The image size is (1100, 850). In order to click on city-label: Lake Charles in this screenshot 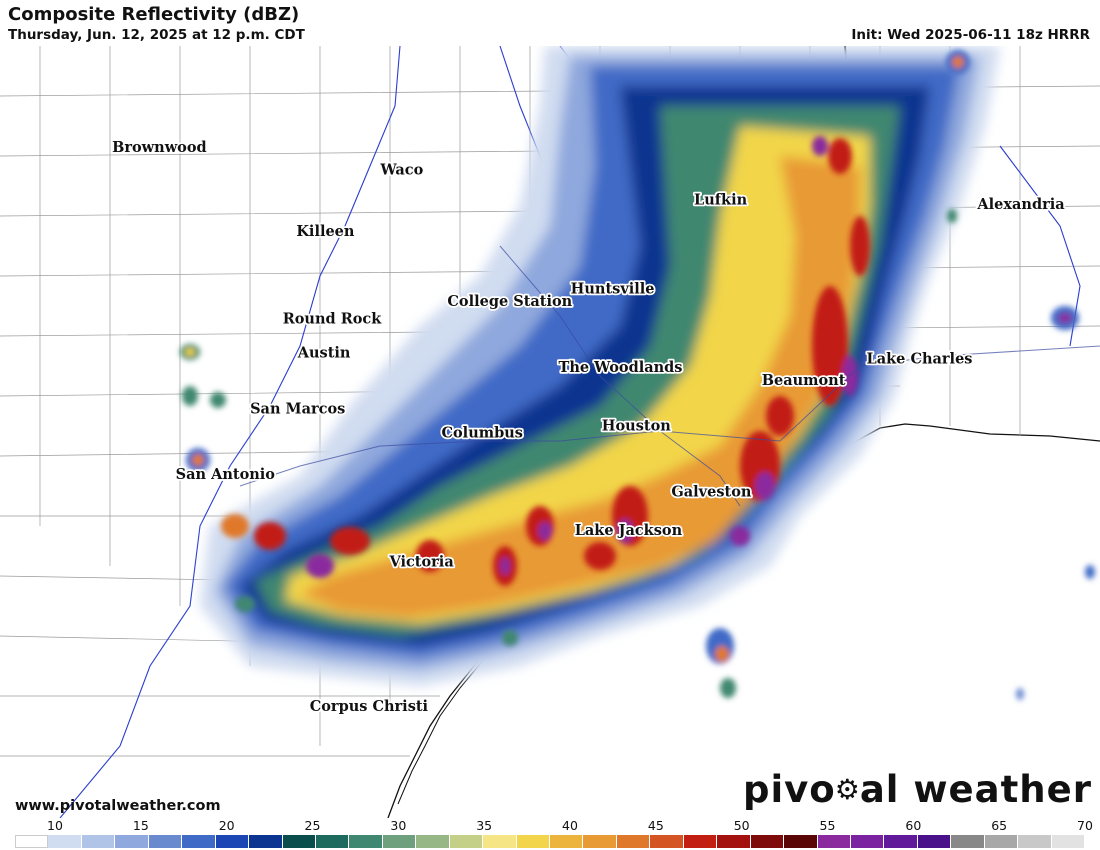, I will do `click(920, 358)`.